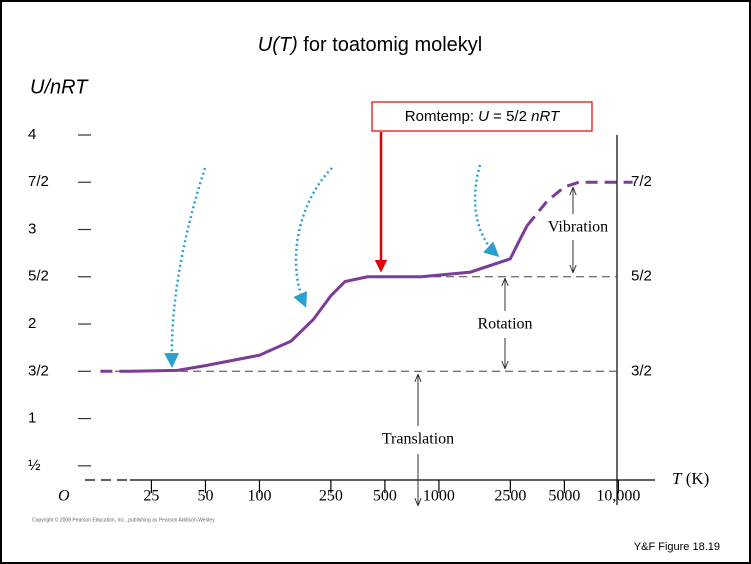  I want to click on callout-text: Romtemp: U = 5/2 nRT, so click(483, 116).